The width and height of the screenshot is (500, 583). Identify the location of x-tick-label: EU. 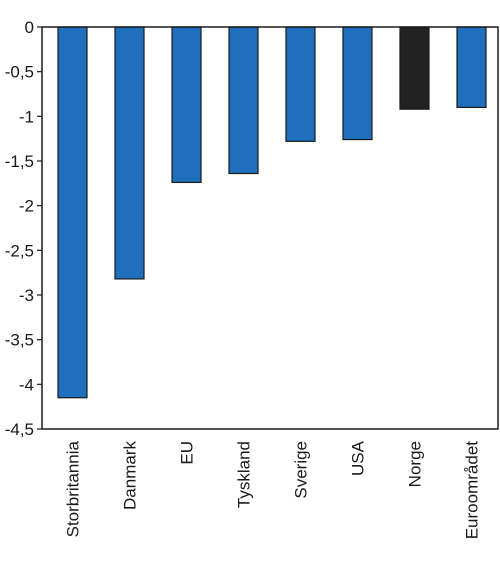
(187, 453).